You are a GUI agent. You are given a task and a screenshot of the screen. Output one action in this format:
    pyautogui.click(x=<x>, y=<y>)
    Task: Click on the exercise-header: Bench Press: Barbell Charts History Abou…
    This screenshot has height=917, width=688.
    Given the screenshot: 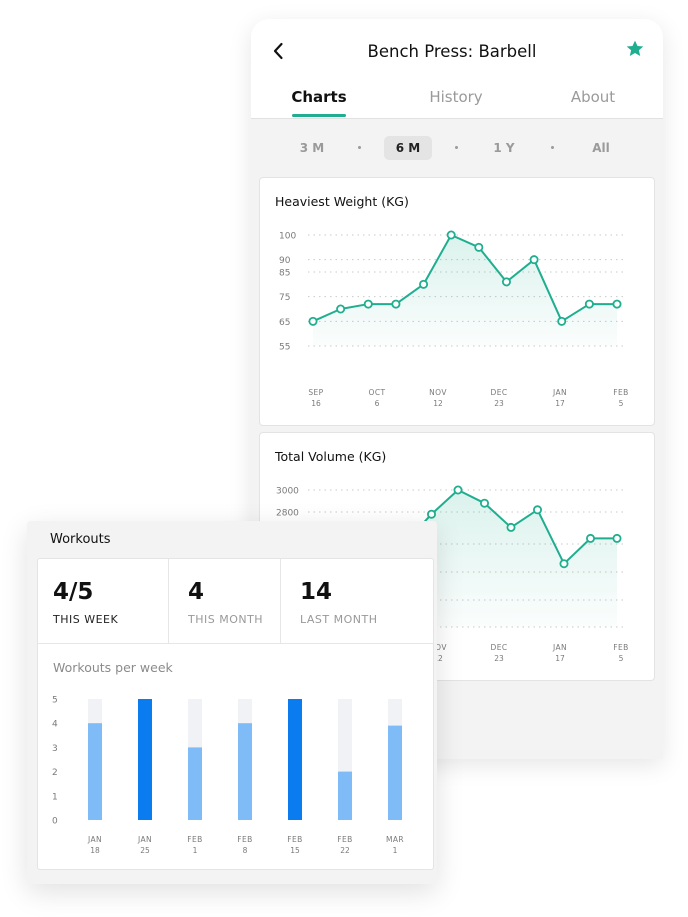 What is the action you would take?
    pyautogui.click(x=457, y=69)
    